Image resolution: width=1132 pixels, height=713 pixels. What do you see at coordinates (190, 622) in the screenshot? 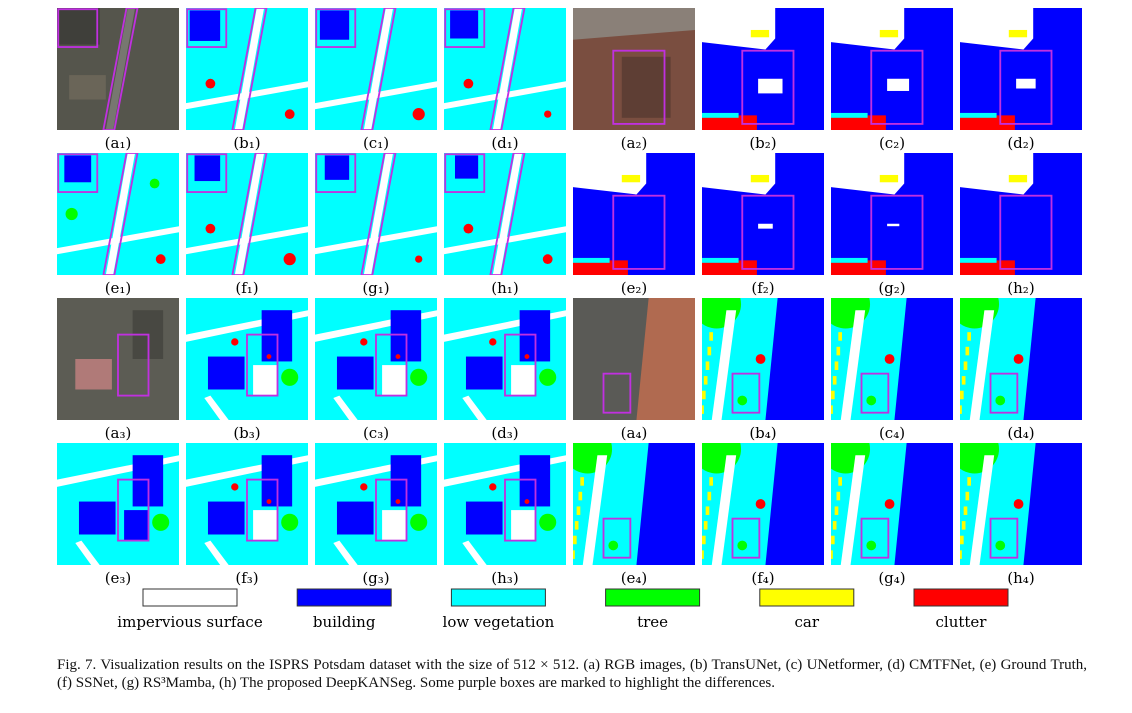
I see `legend-label: impervious surface` at bounding box center [190, 622].